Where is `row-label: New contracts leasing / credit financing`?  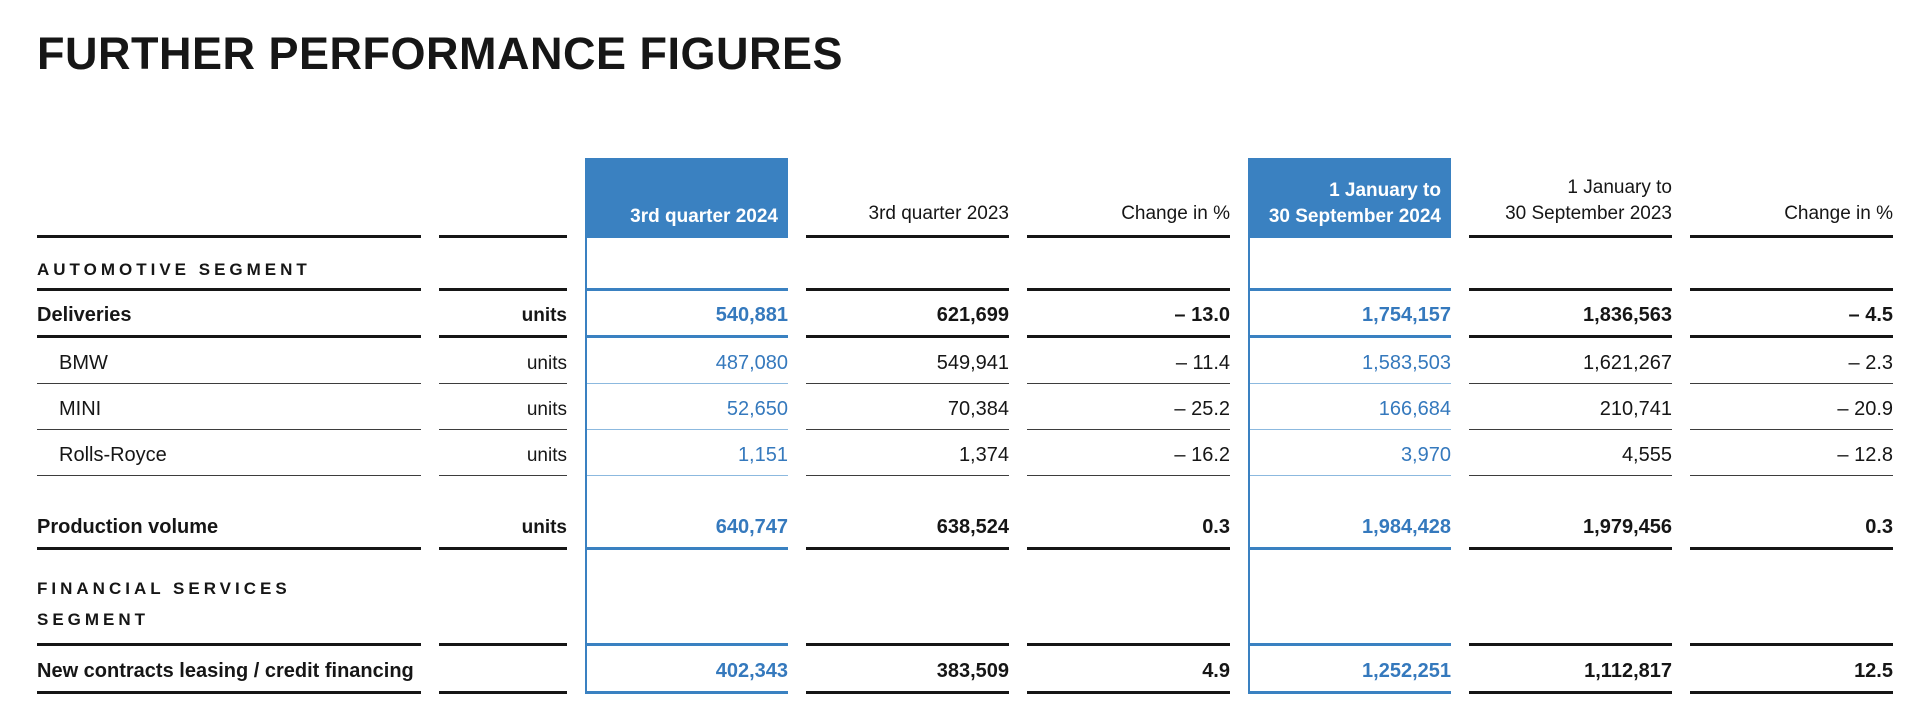 row-label: New contracts leasing / credit financing is located at coordinates (229, 670).